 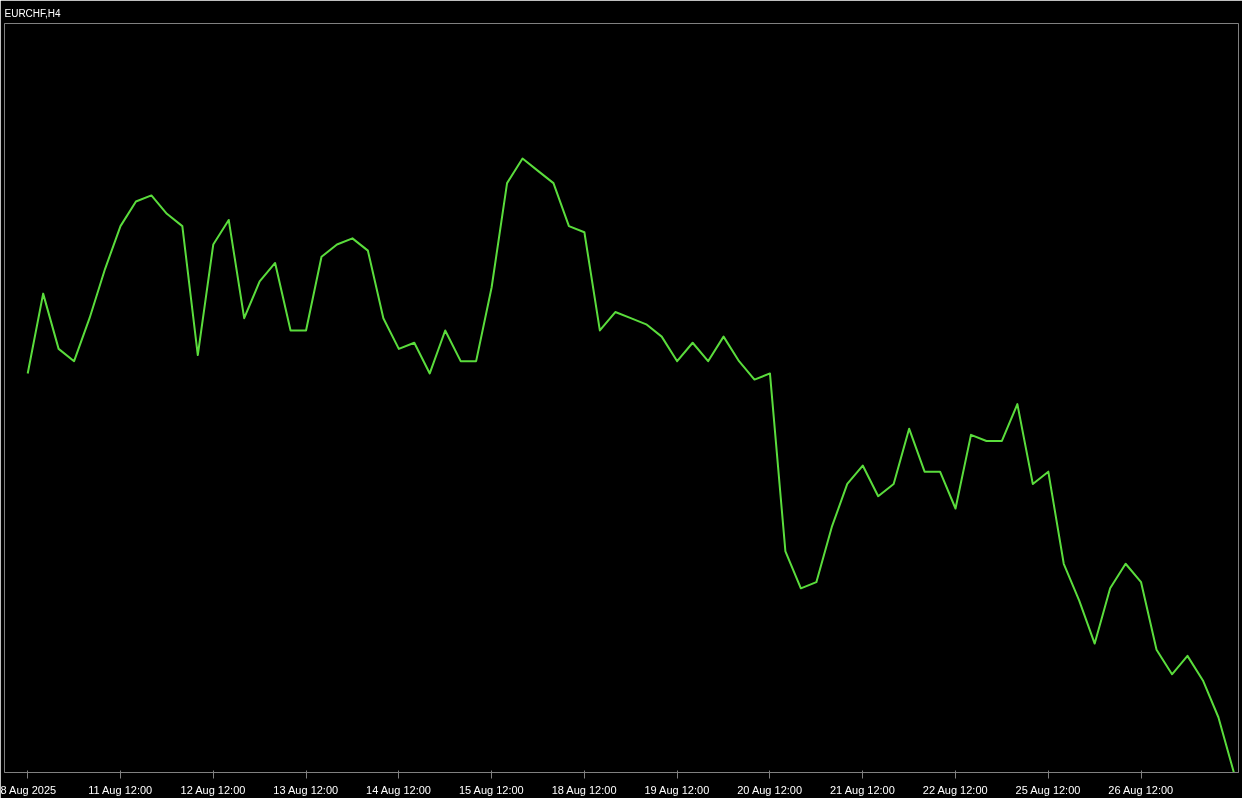 I want to click on x-tick-label: 11 Aug 12:00, so click(x=120, y=789).